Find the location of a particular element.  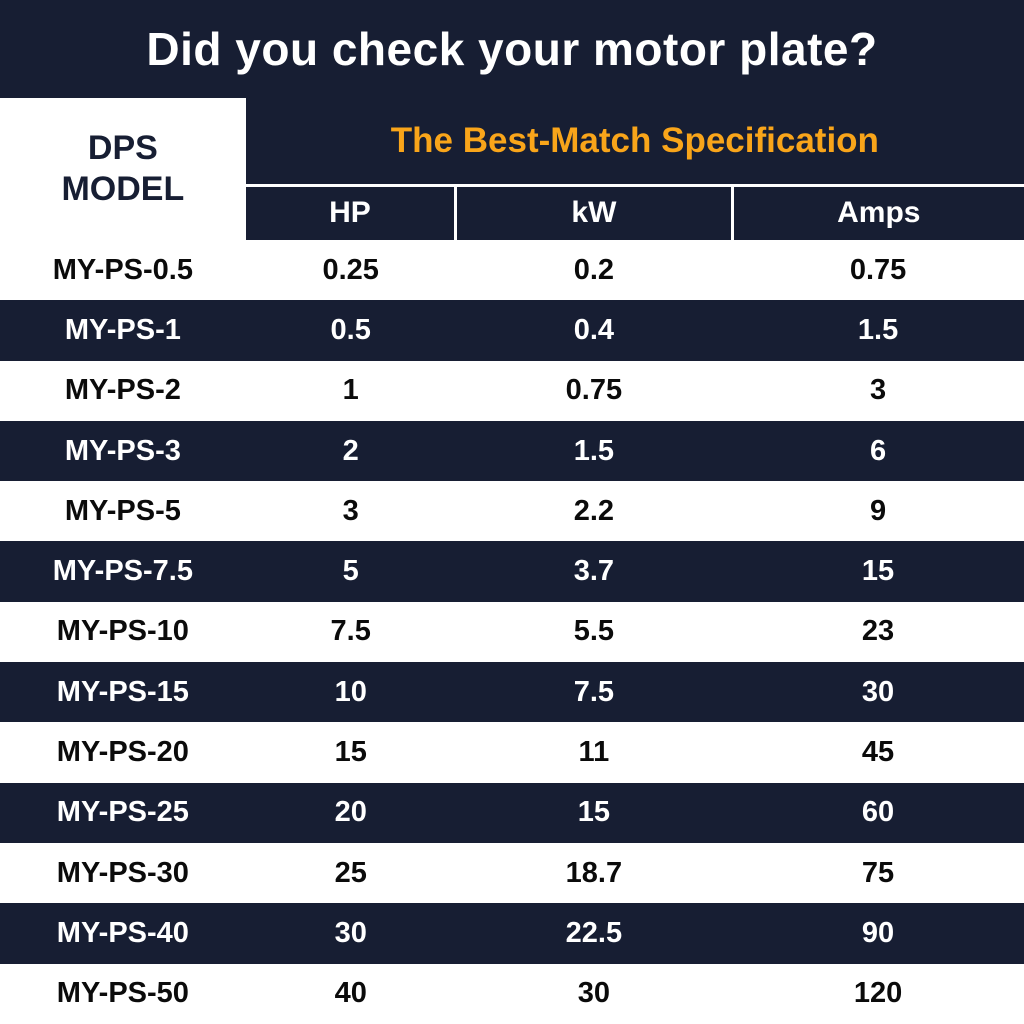

value-cell: 1 is located at coordinates (350, 390).